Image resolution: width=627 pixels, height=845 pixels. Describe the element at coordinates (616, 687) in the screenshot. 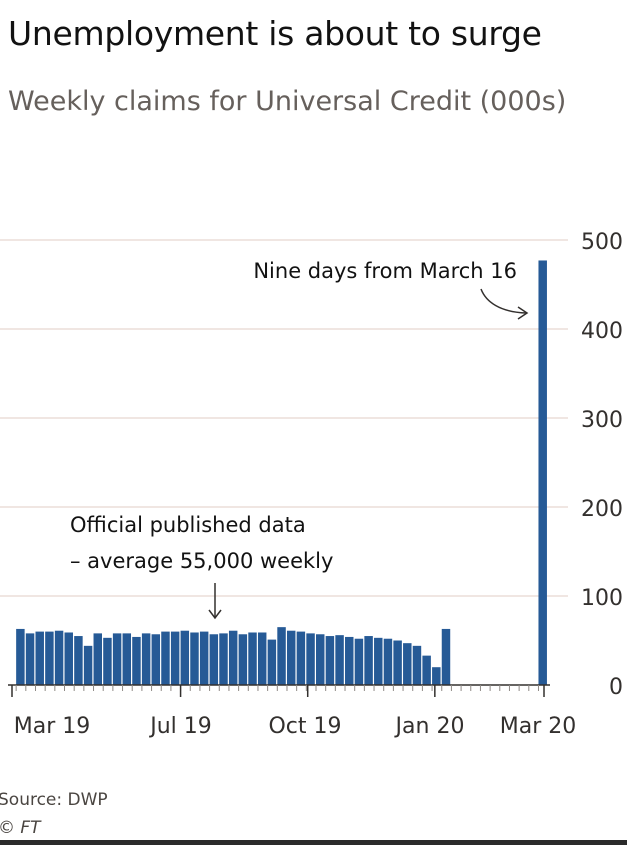

I see `y-tick-label: 0` at that location.